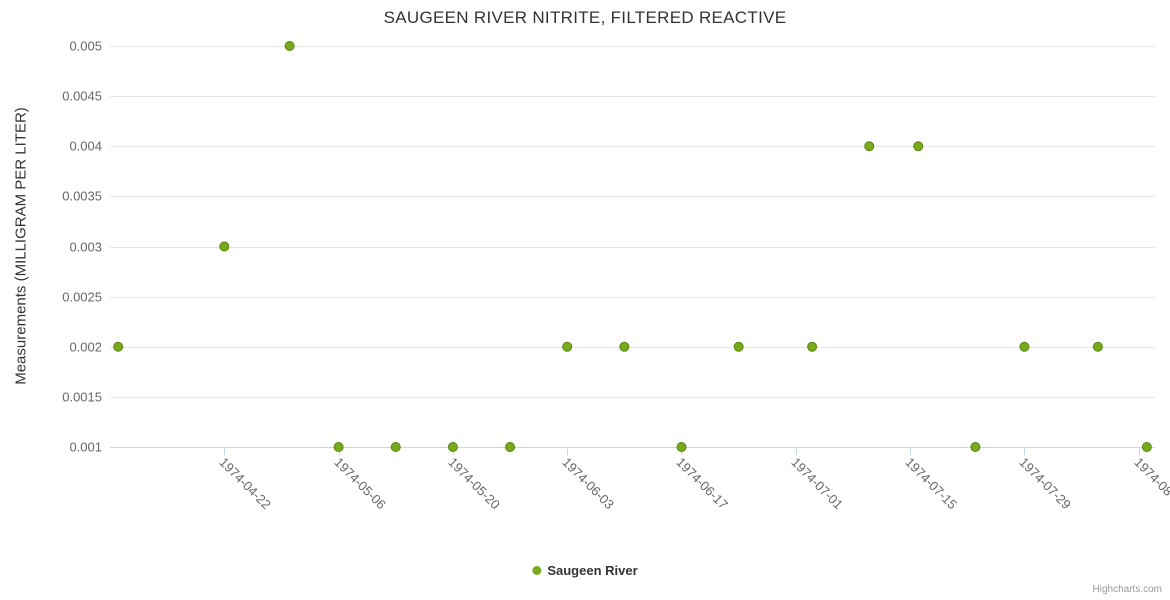  What do you see at coordinates (1127, 589) in the screenshot?
I see `highcharts-credits-link: Highcharts.com` at bounding box center [1127, 589].